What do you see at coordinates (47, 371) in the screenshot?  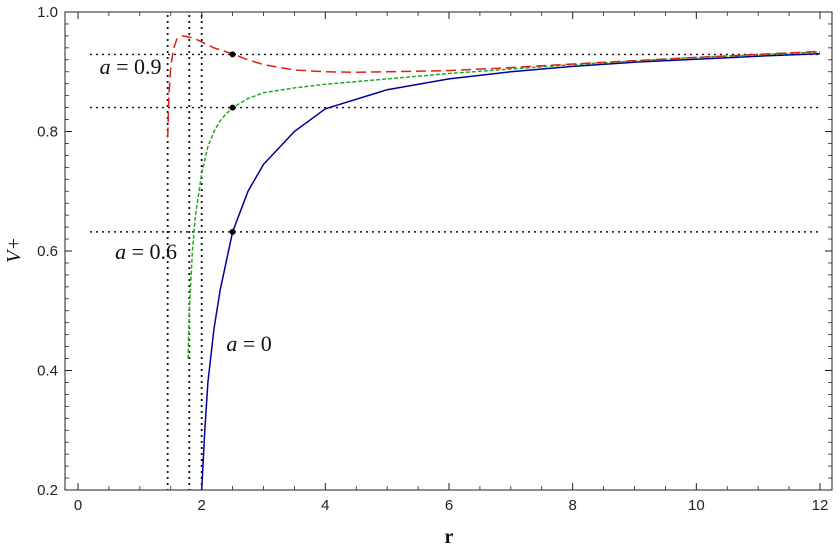 I see `y-tick-label: 0.4` at bounding box center [47, 371].